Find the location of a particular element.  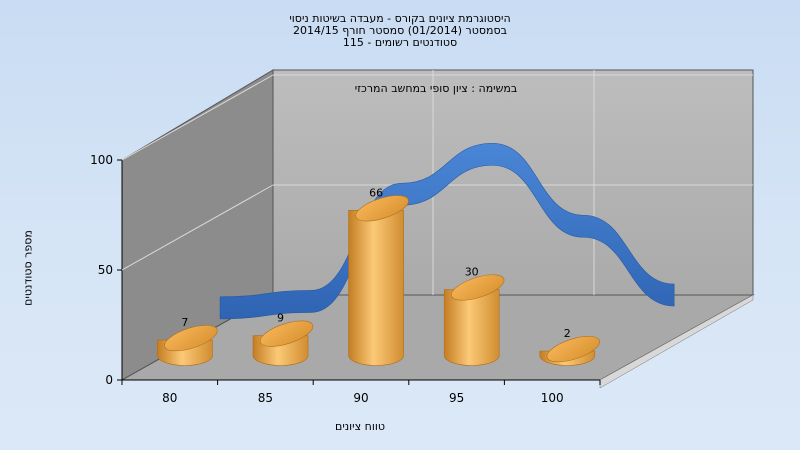

x-tick-label: 90 is located at coordinates (360, 398).